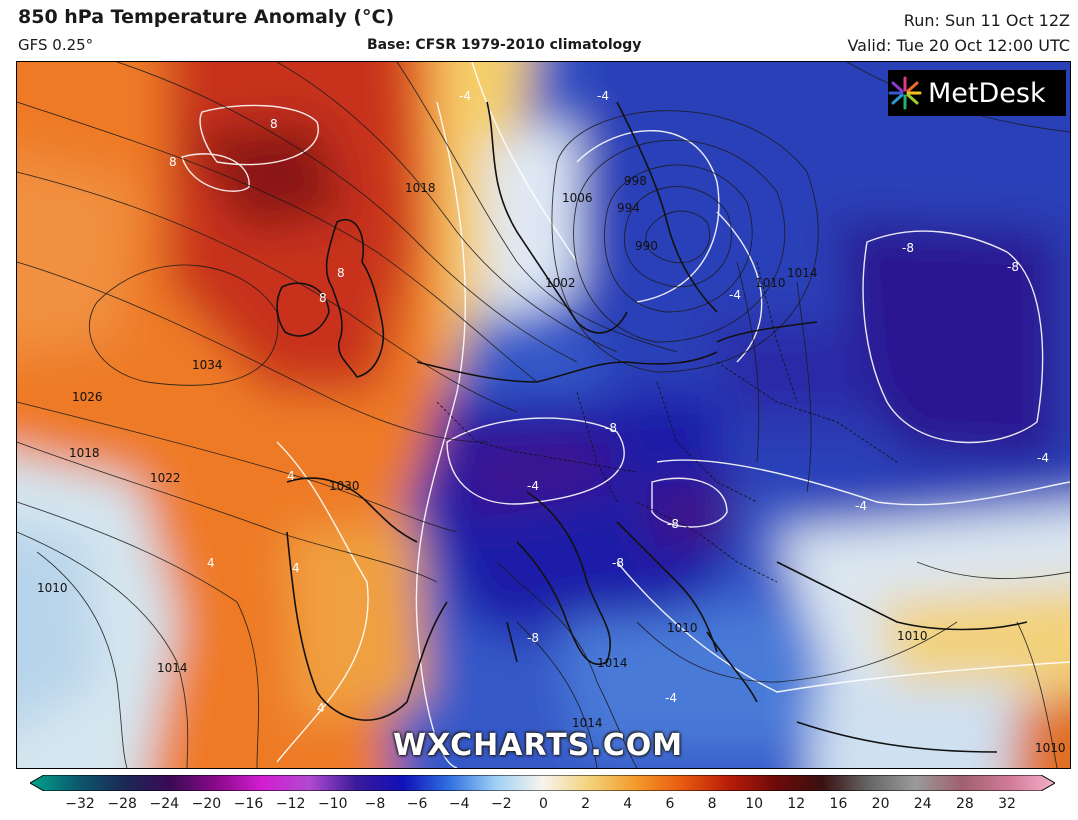 The width and height of the screenshot is (1078, 820). I want to click on colorbar-tick-label: −8, so click(375, 804).